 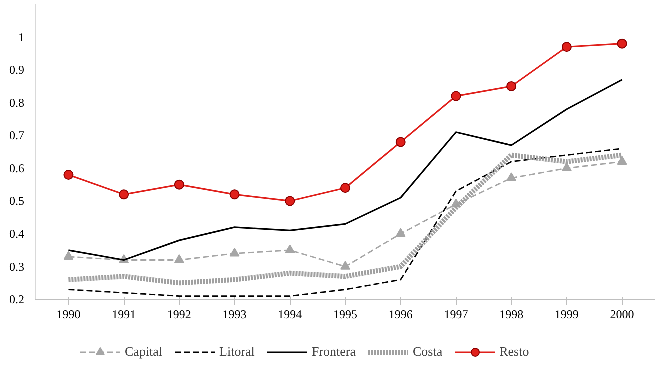 What do you see at coordinates (17, 70) in the screenshot?
I see `y-tick-label: 0.9` at bounding box center [17, 70].